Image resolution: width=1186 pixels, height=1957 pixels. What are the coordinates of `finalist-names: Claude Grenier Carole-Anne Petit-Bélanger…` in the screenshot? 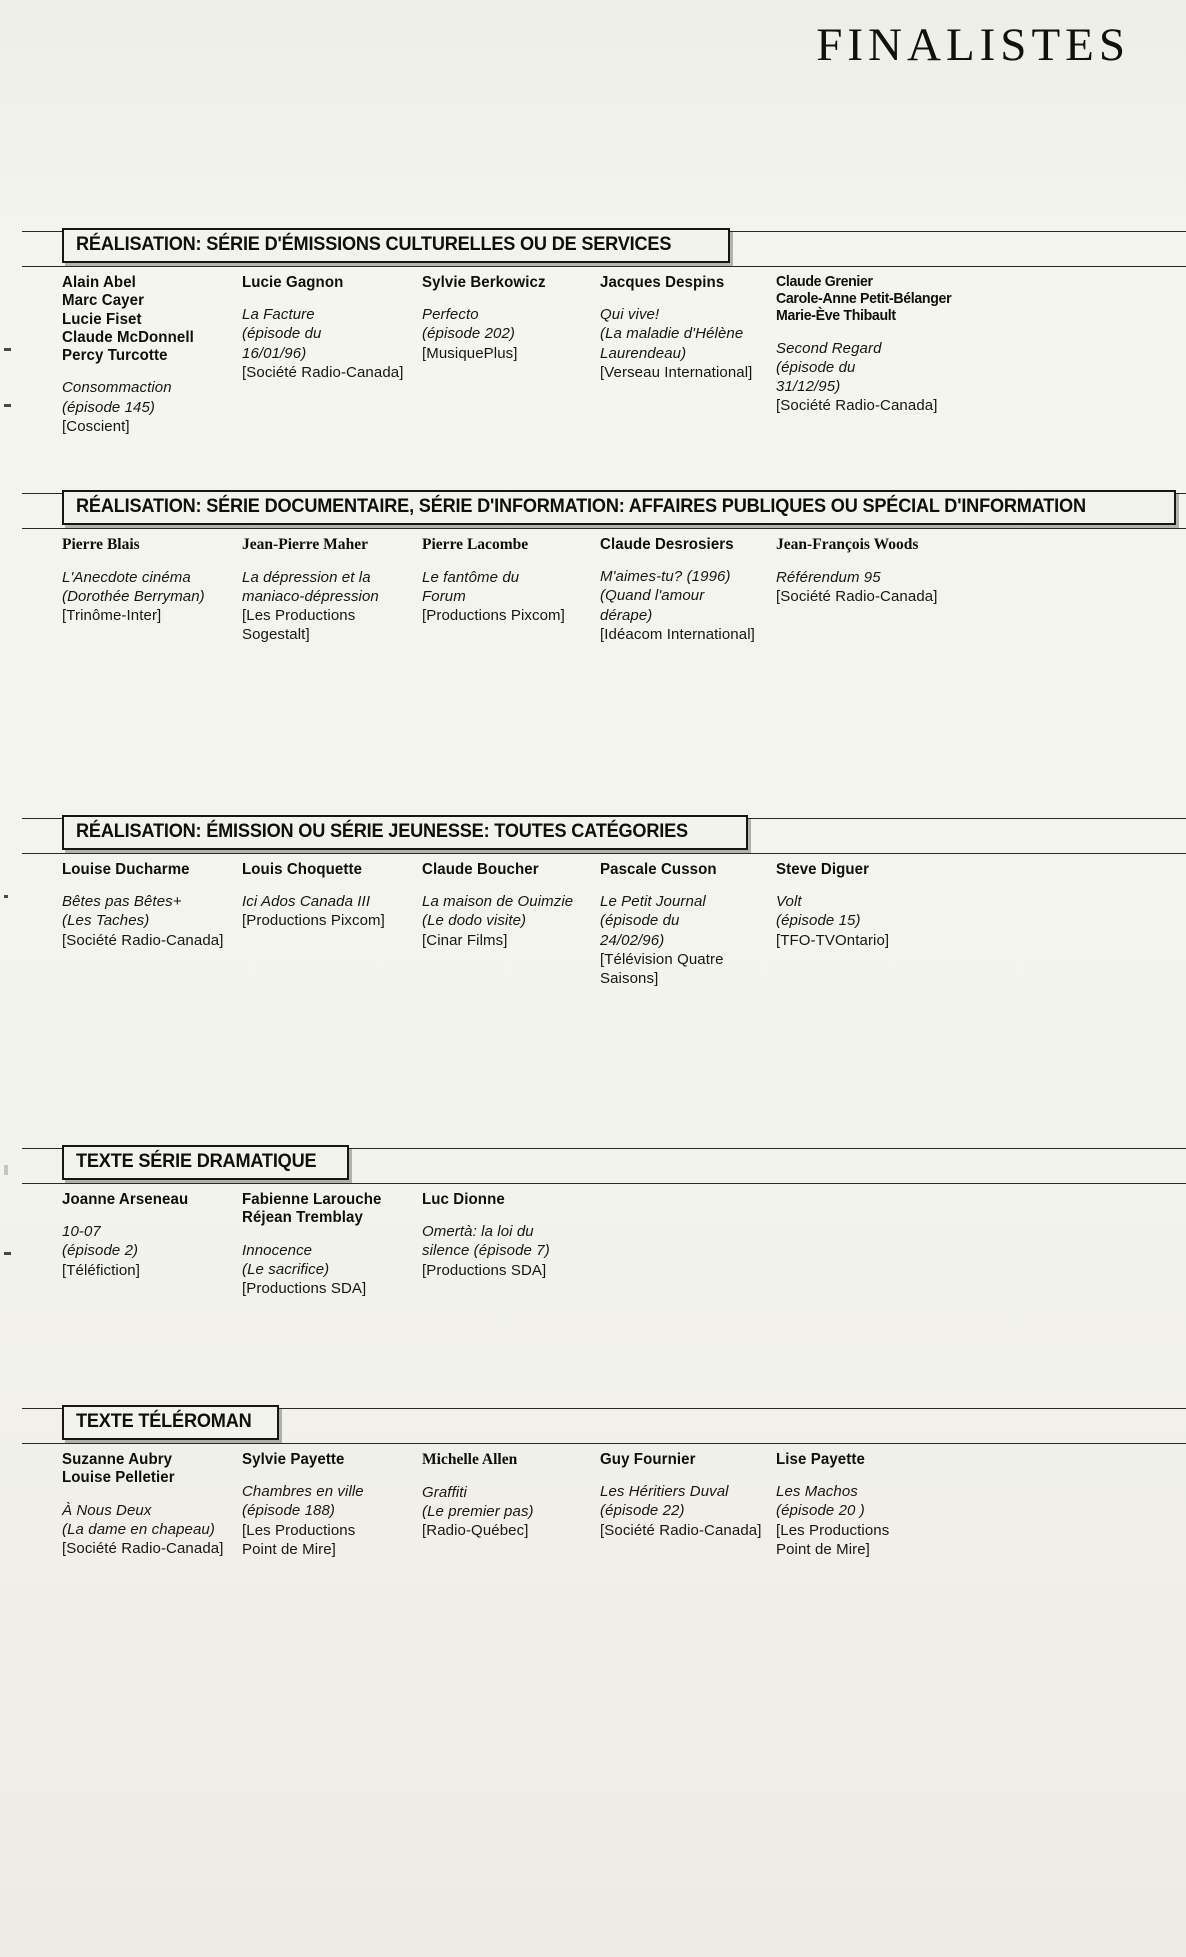 It's located at (864, 299).